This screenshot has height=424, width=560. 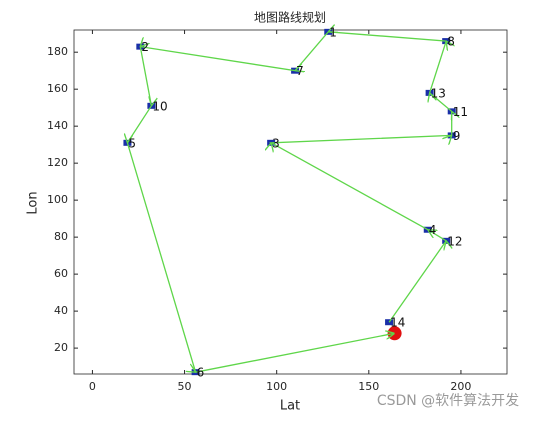 What do you see at coordinates (61, 273) in the screenshot?
I see `y-tick-label: 60` at bounding box center [61, 273].